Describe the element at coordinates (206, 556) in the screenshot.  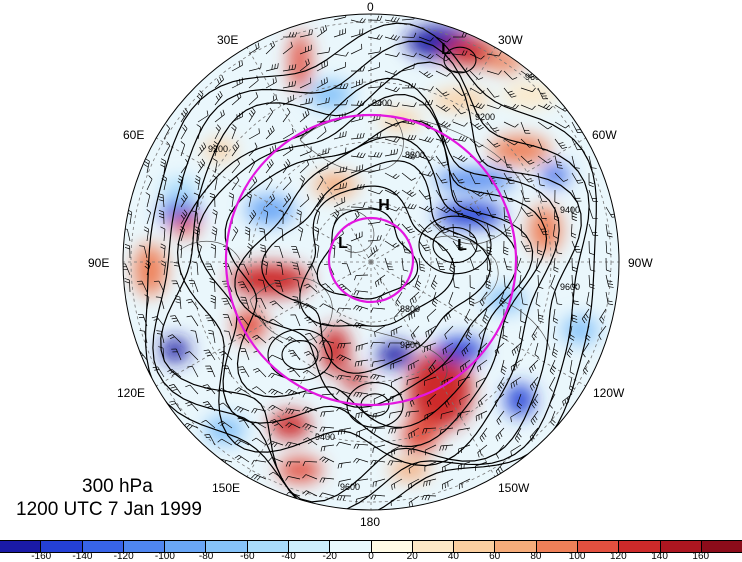
I see `colorbar-tick-label: -80` at that location.